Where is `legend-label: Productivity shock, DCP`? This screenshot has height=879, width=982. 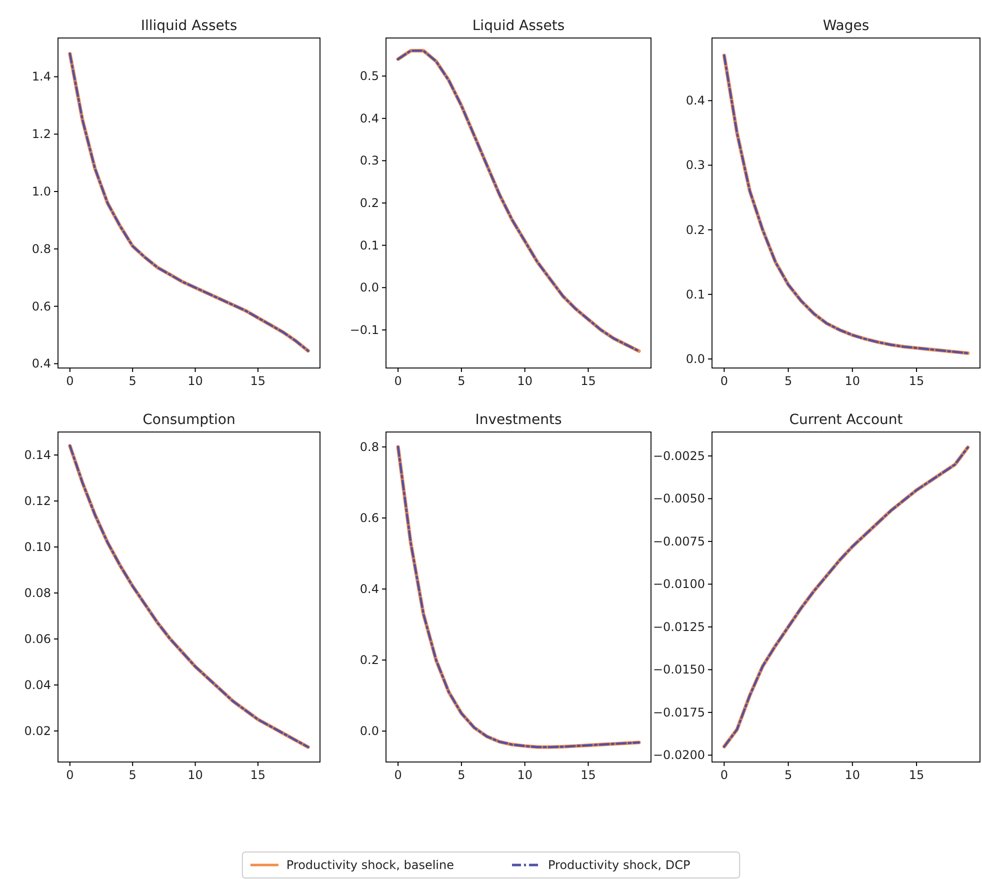
legend-label: Productivity shock, DCP is located at coordinates (619, 865).